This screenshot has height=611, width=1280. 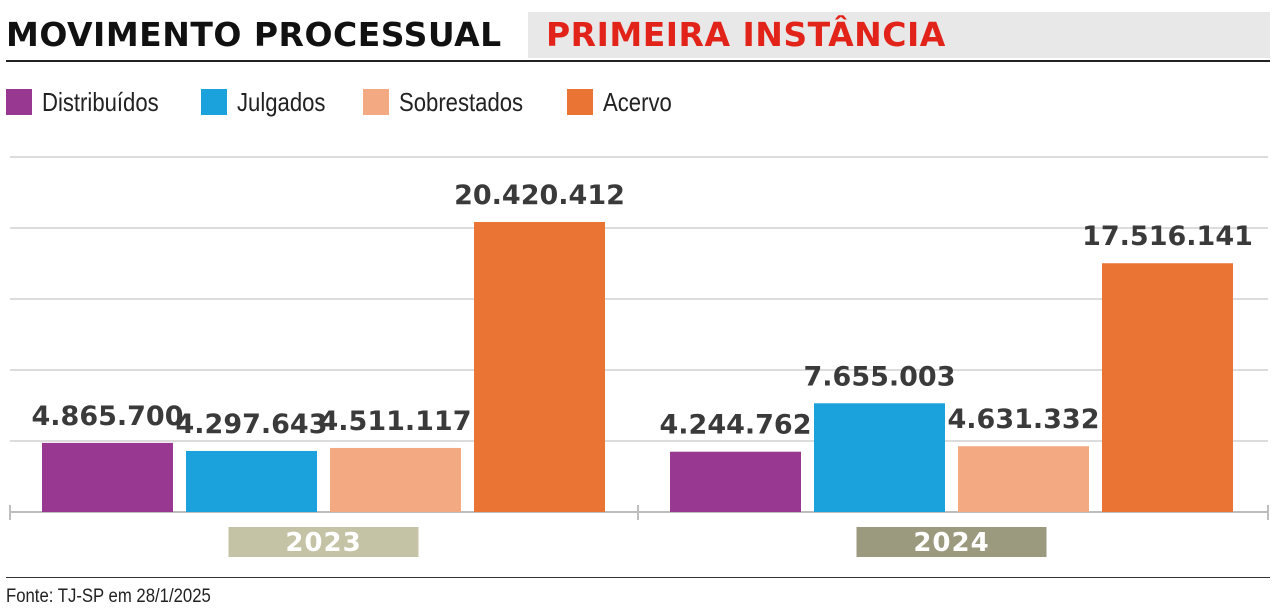 I want to click on category-label: 2023, so click(x=323, y=543).